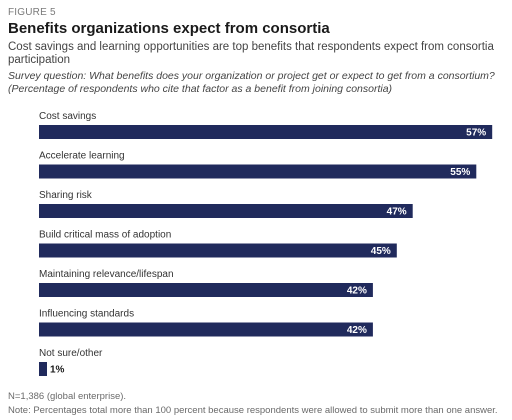 The image size is (512, 420). I want to click on figure-label: FIGURE 5, so click(32, 12).